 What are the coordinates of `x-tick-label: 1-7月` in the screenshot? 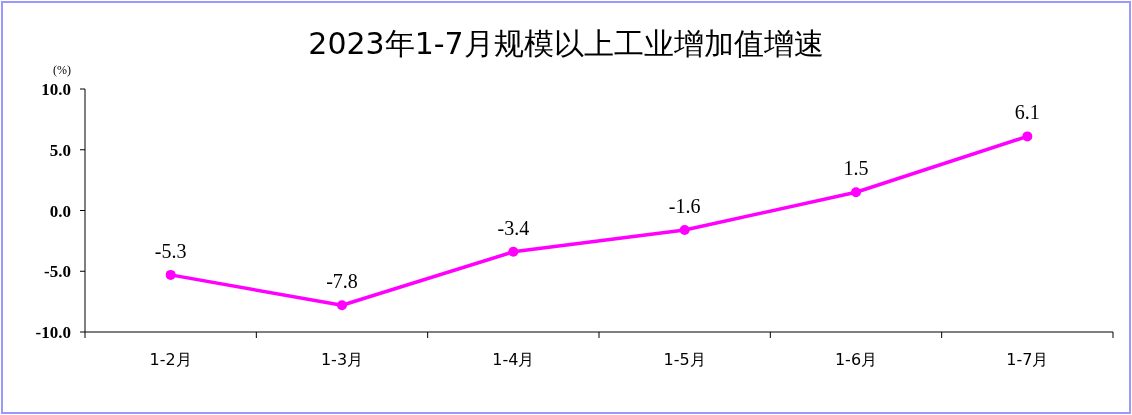 It's located at (1027, 359).